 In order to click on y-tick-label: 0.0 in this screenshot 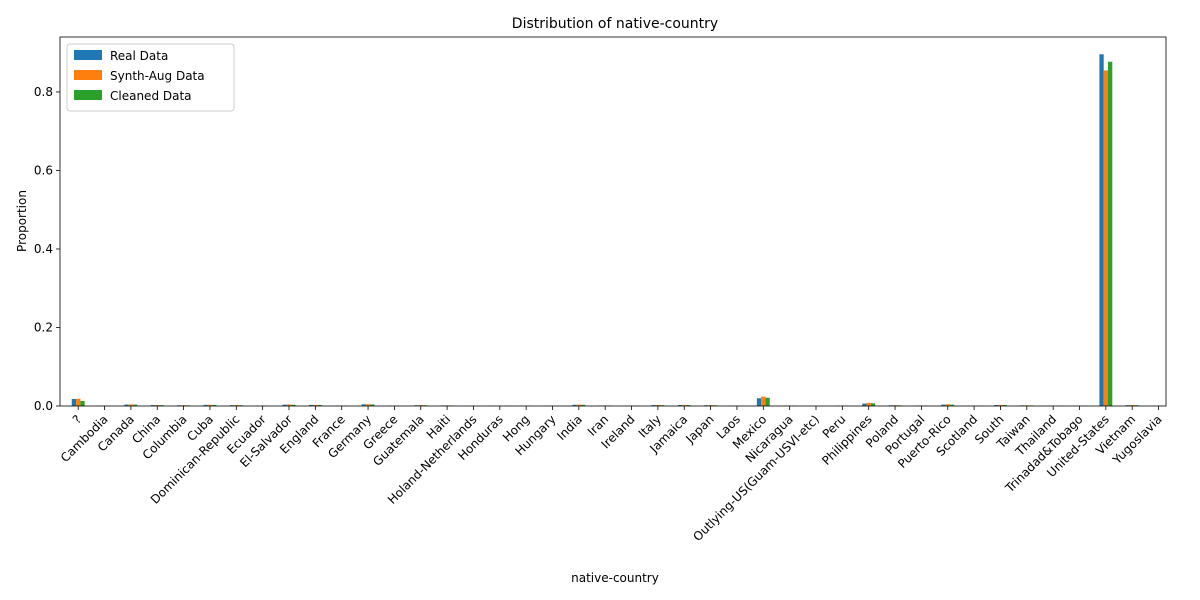, I will do `click(43, 406)`.